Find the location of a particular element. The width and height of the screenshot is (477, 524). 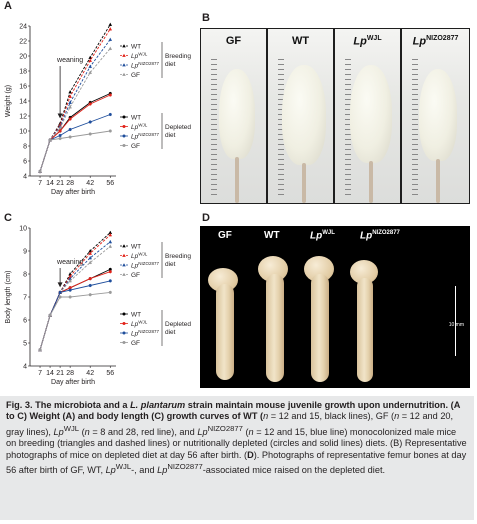

series-line-depleted-wt is located at coordinates (75, 309).